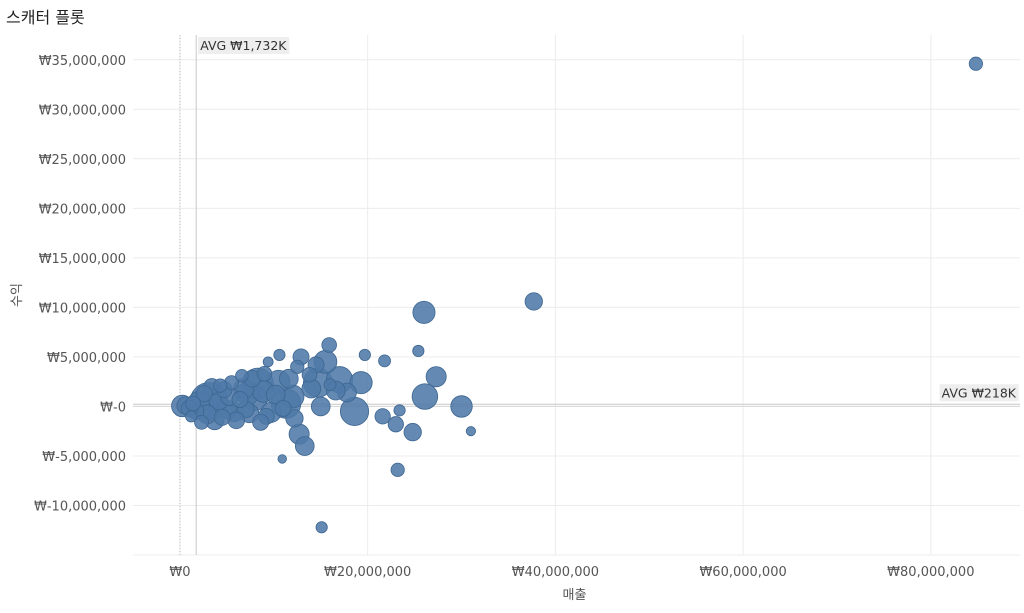 Image resolution: width=1024 pixels, height=613 pixels. I want to click on x-average-label: AVG ₩1,732K, so click(243, 45).